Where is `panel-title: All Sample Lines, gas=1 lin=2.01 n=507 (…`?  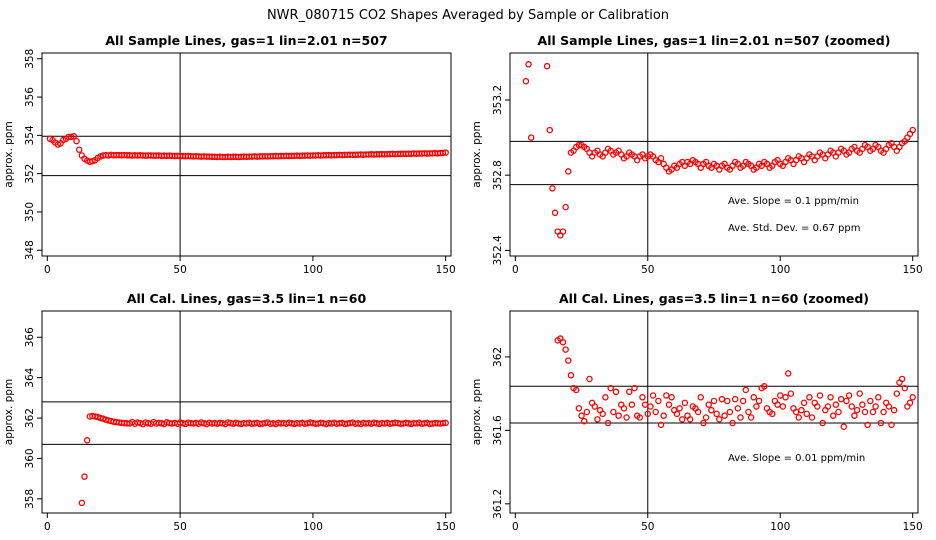
panel-title: All Sample Lines, gas=1 lin=2.01 n=507 (… is located at coordinates (714, 40).